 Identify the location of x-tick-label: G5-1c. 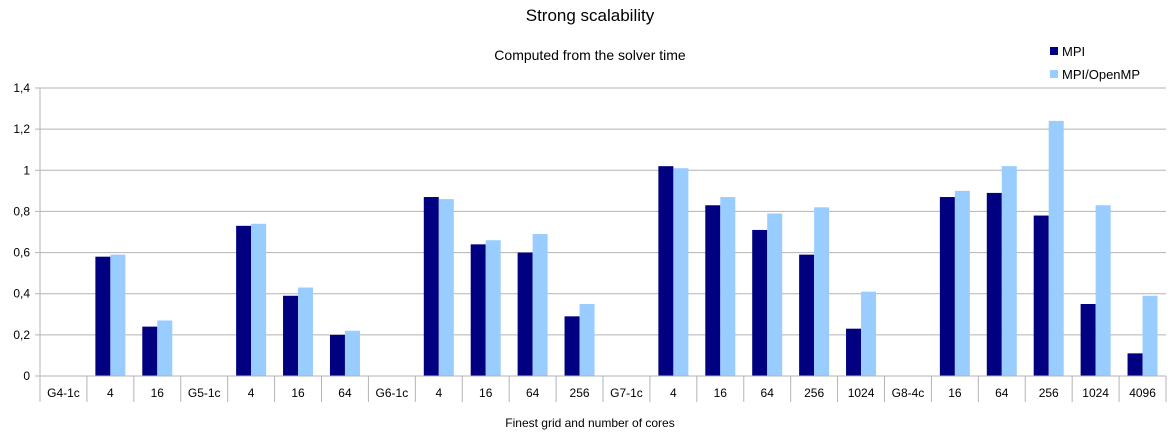
(204, 393).